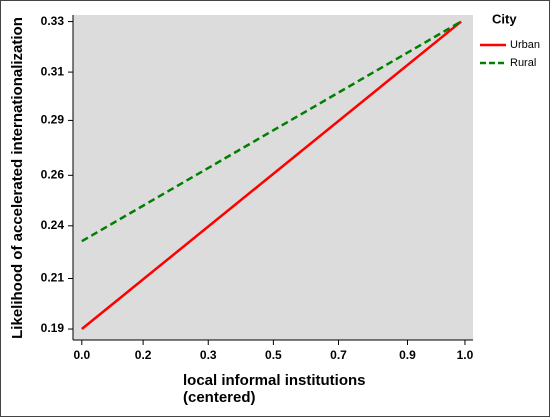  What do you see at coordinates (465, 355) in the screenshot?
I see `x-tick-label: 1.0` at bounding box center [465, 355].